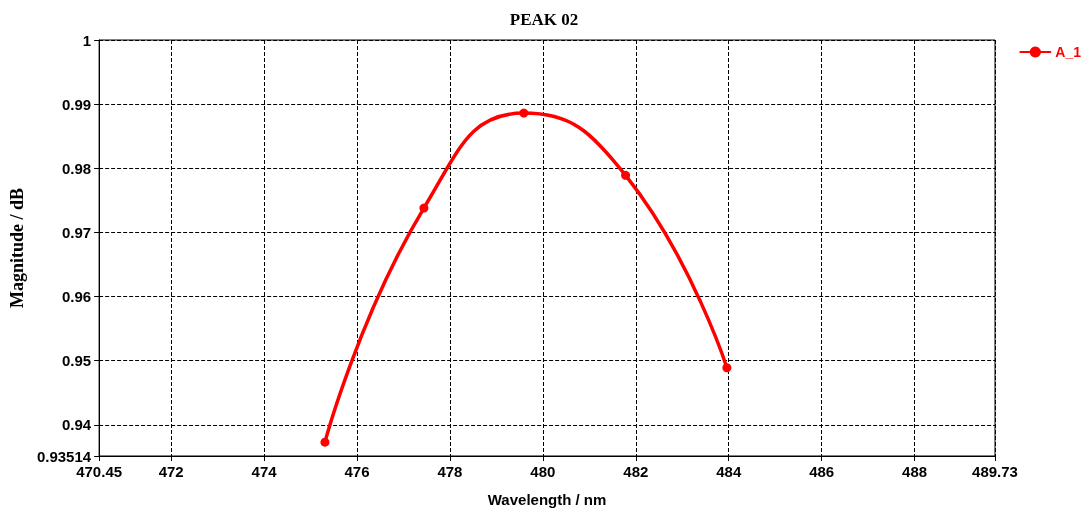 This screenshot has height=515, width=1088. Describe the element at coordinates (915, 471) in the screenshot. I see `x-tick-label: 488` at that location.